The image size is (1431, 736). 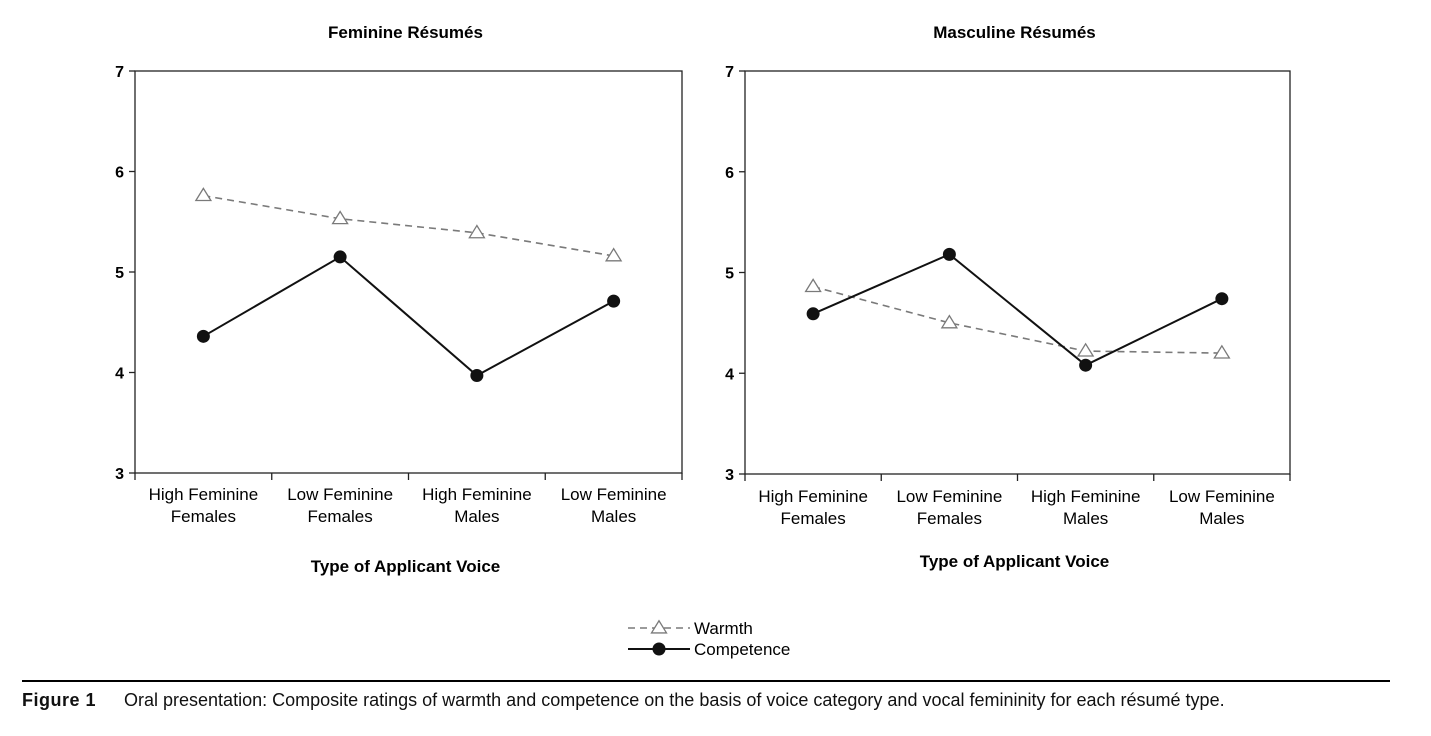 I want to click on legend-competence-marker, so click(x=659, y=649).